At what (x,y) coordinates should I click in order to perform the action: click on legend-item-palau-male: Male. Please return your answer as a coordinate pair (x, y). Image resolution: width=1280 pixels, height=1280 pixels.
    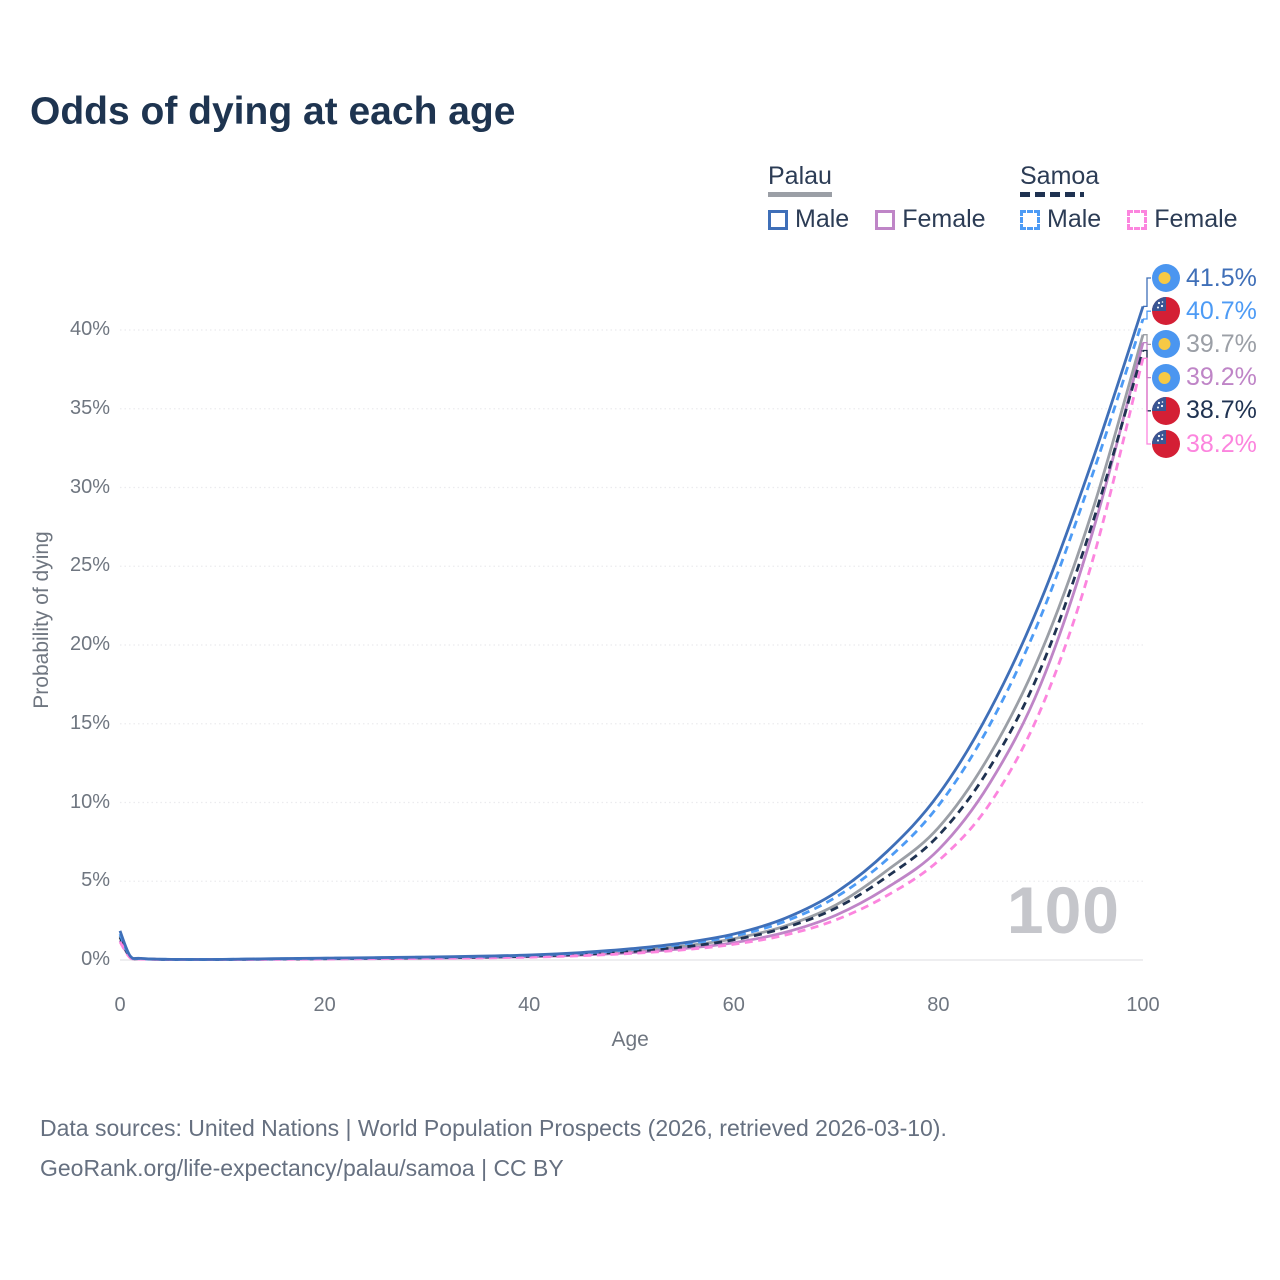
    Looking at the image, I should click on (808, 219).